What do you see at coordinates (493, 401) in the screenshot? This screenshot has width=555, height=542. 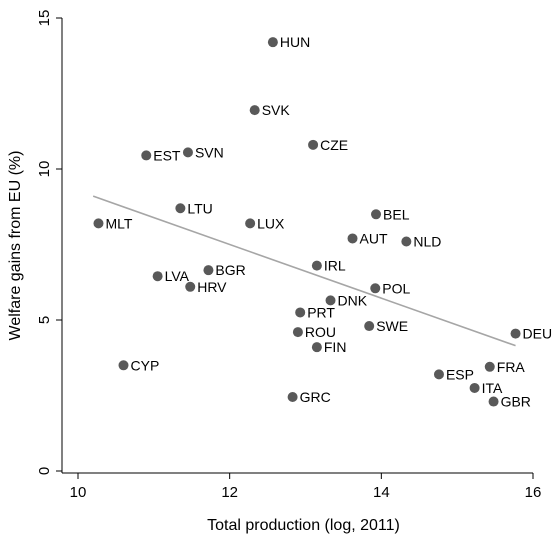 I see `point-gbr` at bounding box center [493, 401].